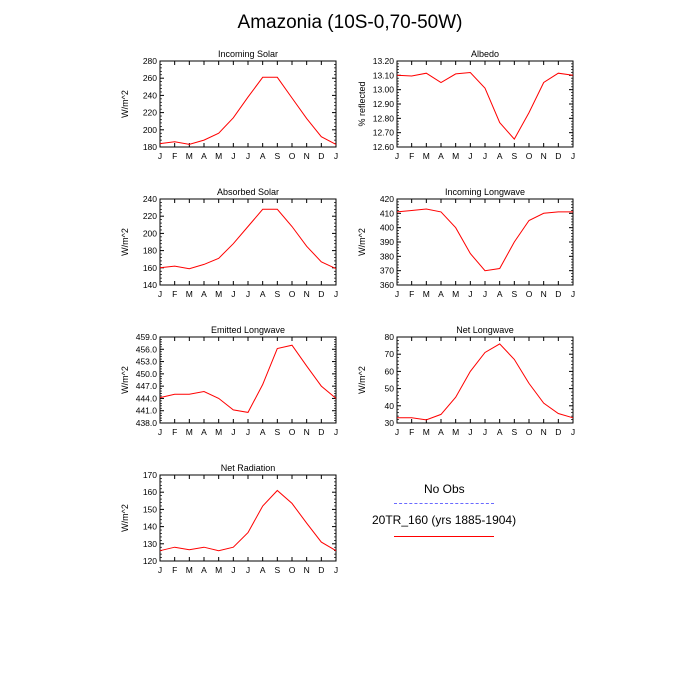 The height and width of the screenshot is (700, 700). I want to click on legend-run-label: 20TR_160 (yrs 1885-1904), so click(444, 520).